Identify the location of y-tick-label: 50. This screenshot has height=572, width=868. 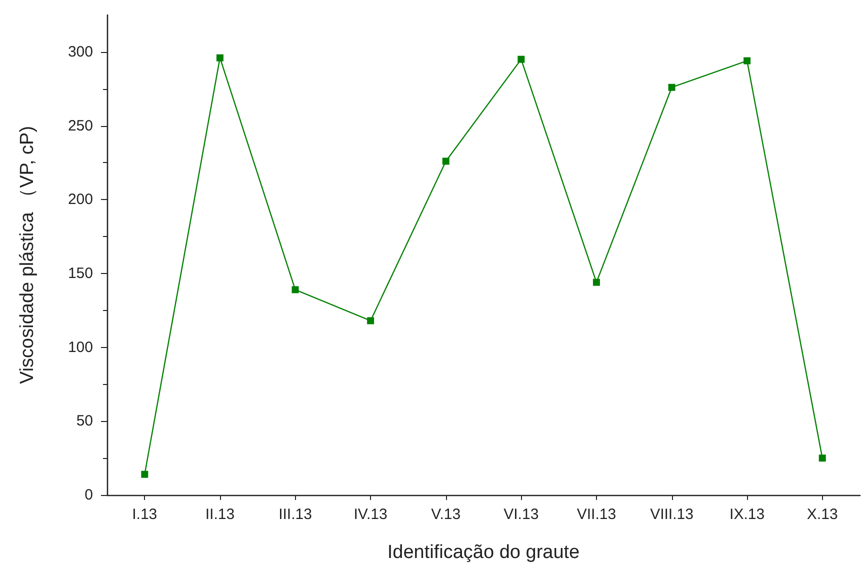
(84, 421).